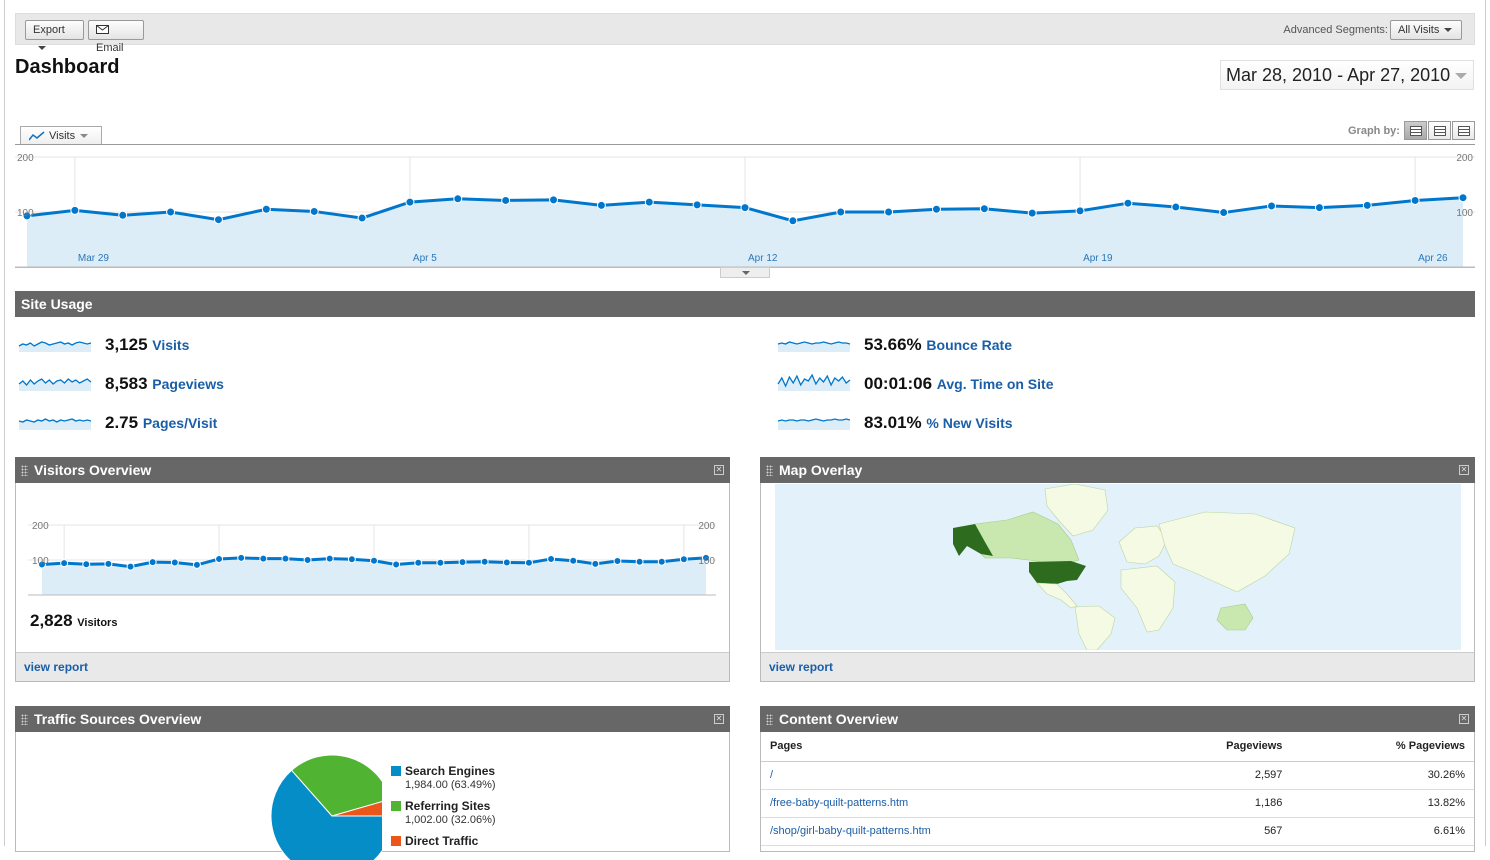 This screenshot has height=860, width=1490. Describe the element at coordinates (171, 345) in the screenshot. I see `metric-link-visits: Visits` at that location.